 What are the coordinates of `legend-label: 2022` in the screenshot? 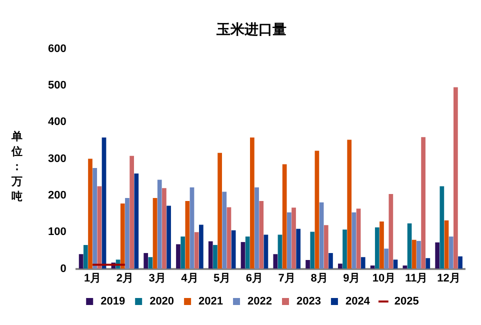 It's located at (260, 302).